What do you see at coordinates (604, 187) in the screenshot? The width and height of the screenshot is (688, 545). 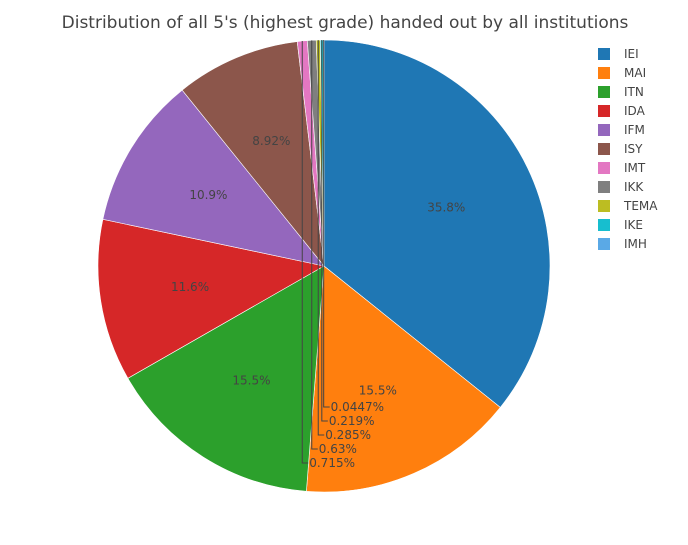 I see `legend-swatch-ikk` at bounding box center [604, 187].